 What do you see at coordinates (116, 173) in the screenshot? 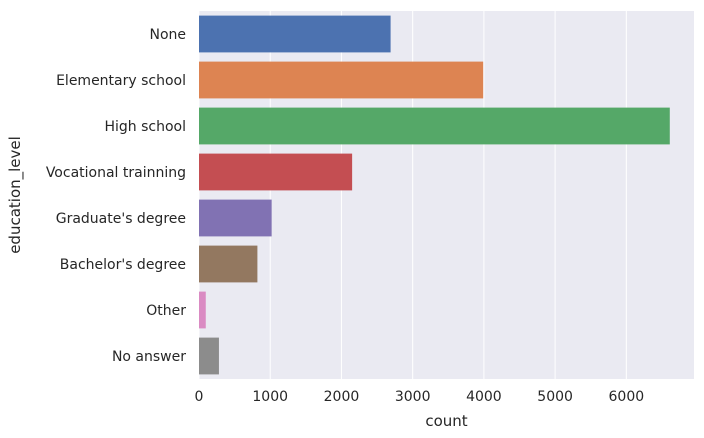
I see `y-tick-label: Vocational trainning` at bounding box center [116, 173].